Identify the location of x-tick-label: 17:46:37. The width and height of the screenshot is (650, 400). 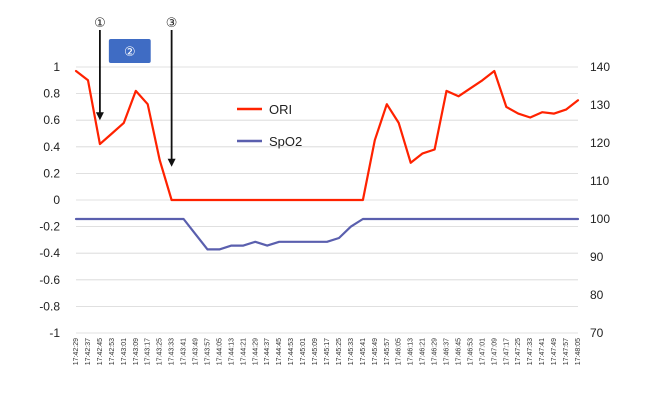
(447, 351).